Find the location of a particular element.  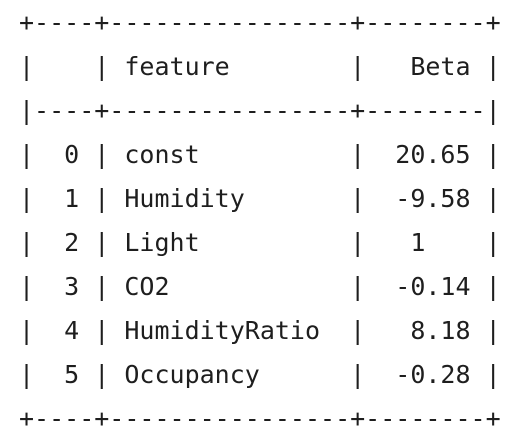

table-row: | 2 | Light | 1 | is located at coordinates (260, 242).